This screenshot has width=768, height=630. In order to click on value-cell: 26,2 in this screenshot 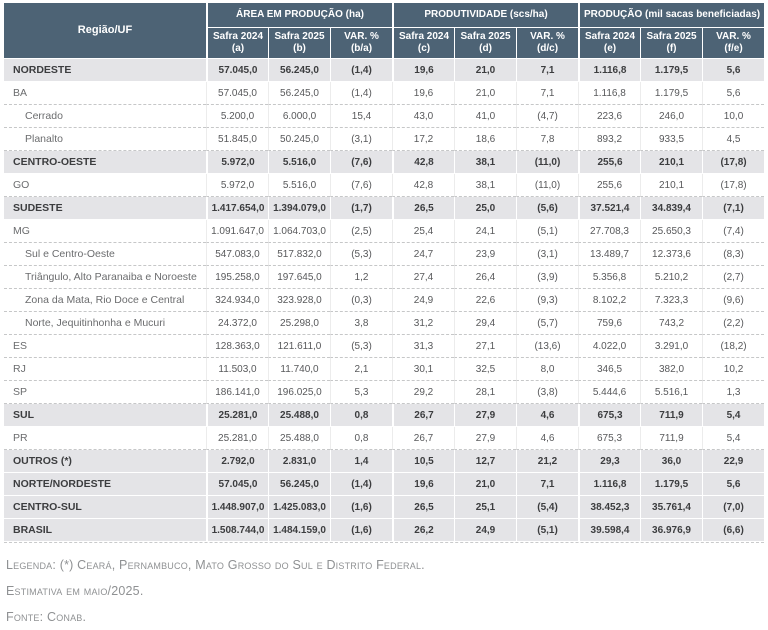, I will do `click(423, 530)`.